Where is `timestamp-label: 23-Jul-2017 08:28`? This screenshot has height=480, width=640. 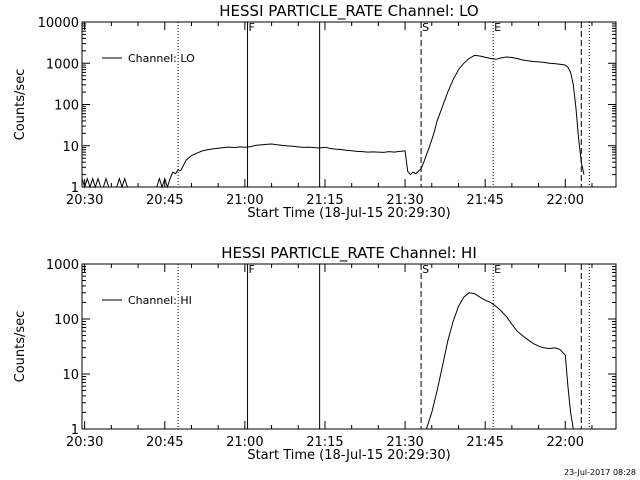
timestamp-label: 23-Jul-2017 08:28 is located at coordinates (600, 472).